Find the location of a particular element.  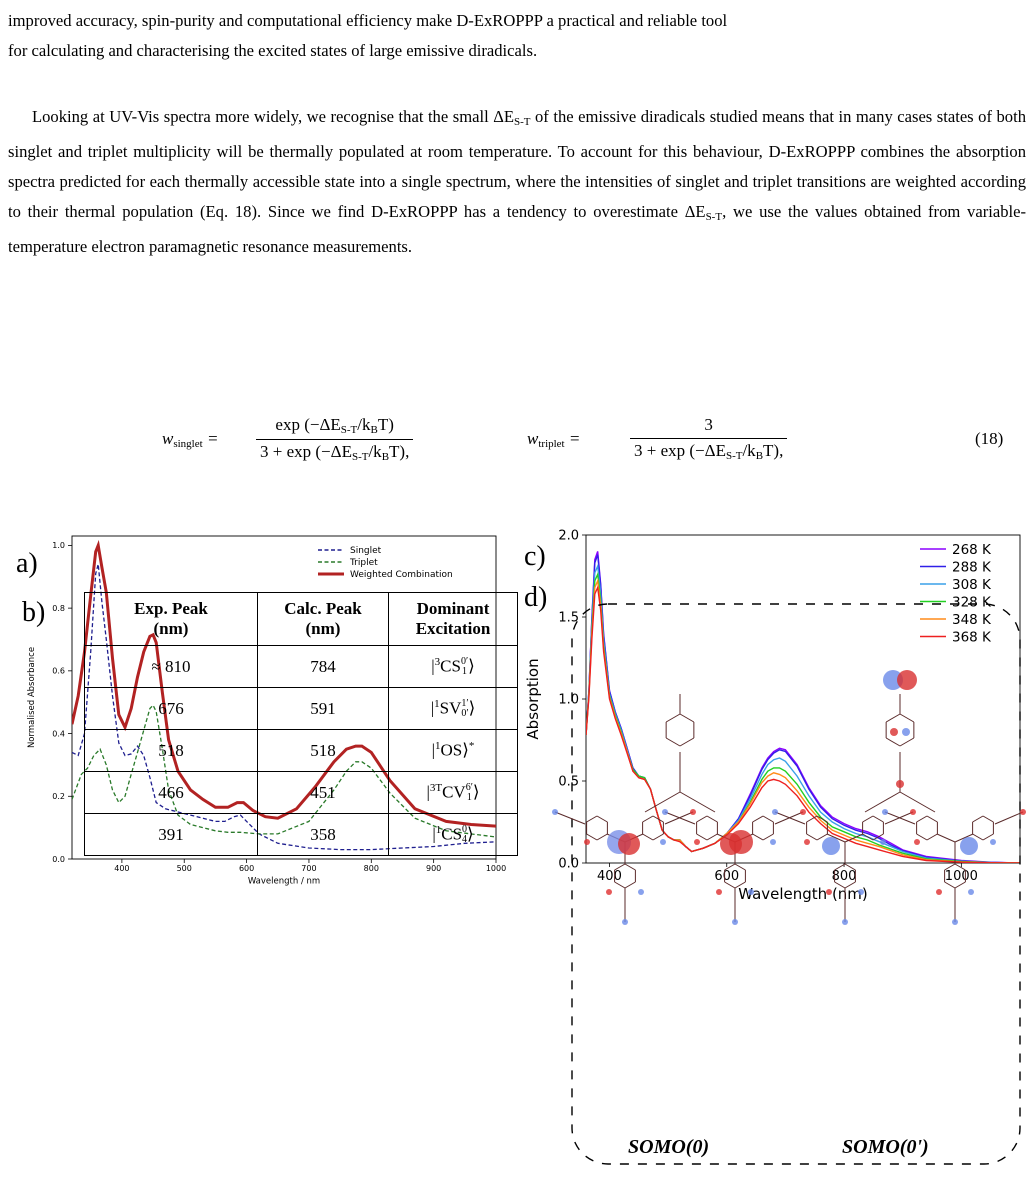

y-tick-label: 1.0 is located at coordinates (568, 700).